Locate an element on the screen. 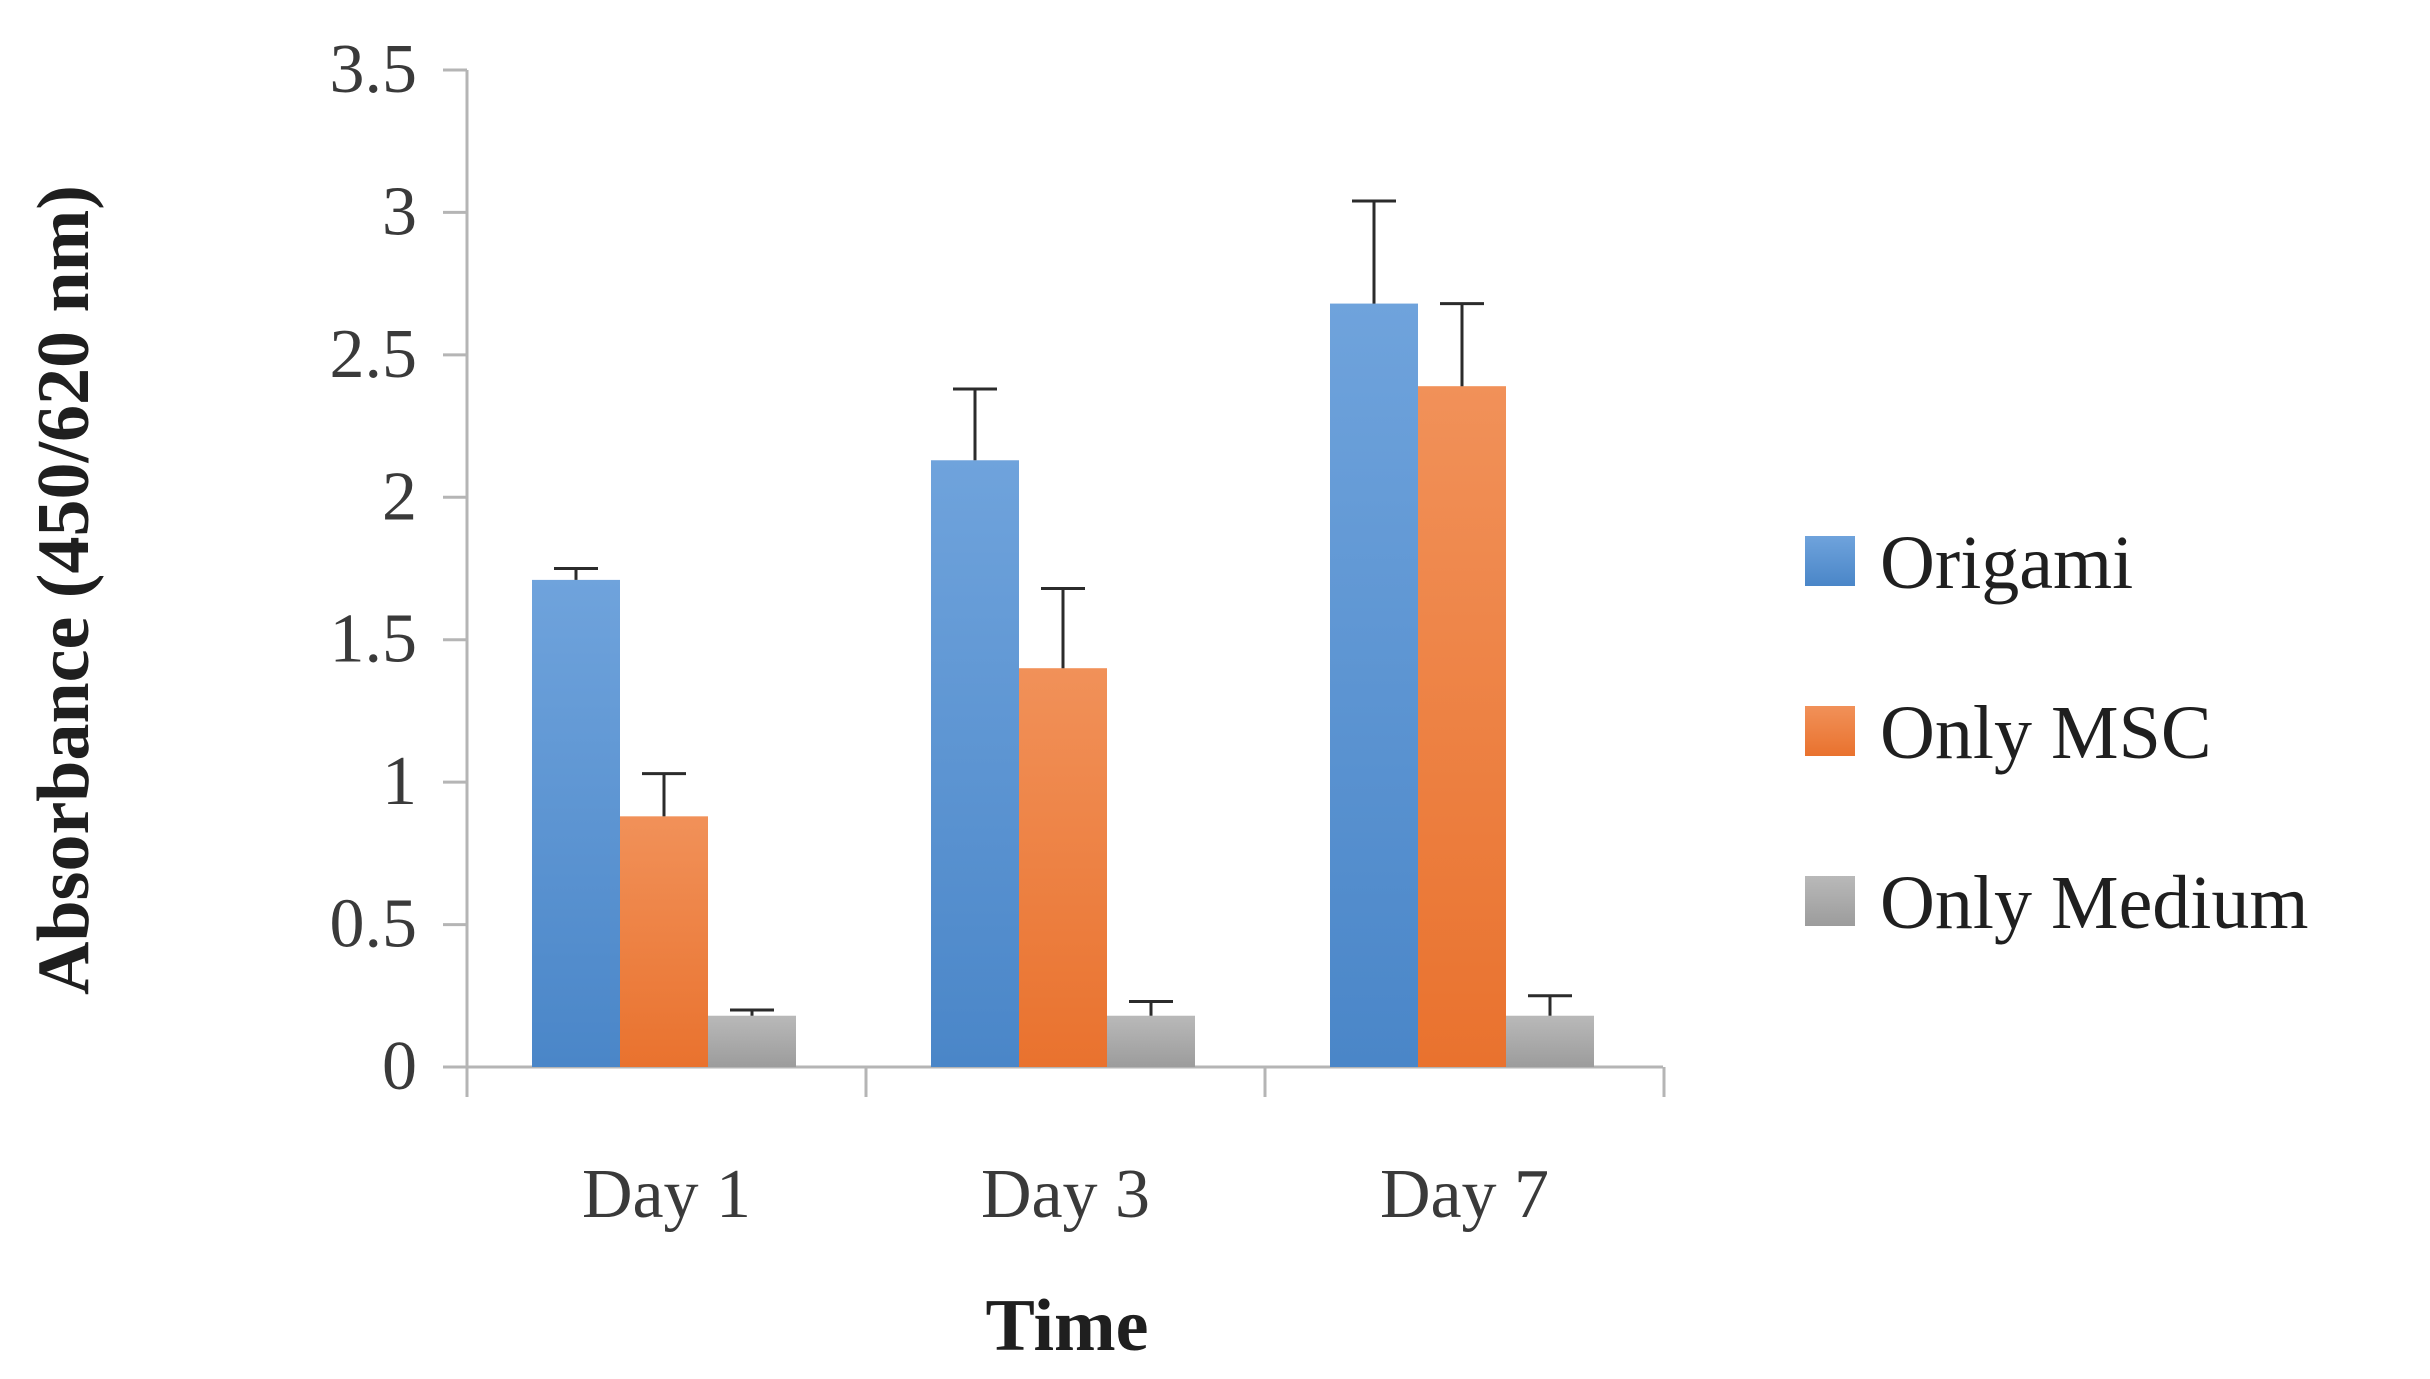 This screenshot has height=1379, width=2430. y-tick-label: 0 is located at coordinates (399, 1066).